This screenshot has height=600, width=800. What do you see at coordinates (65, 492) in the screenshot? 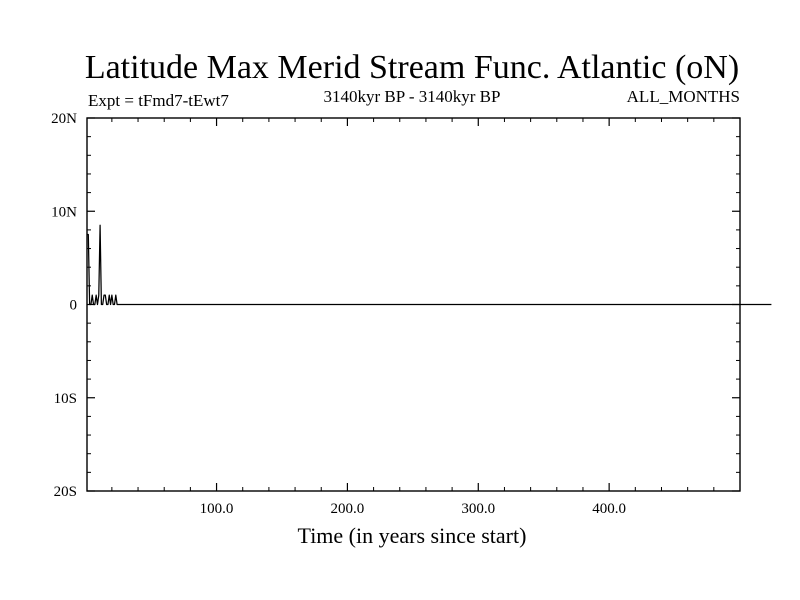
I see `y-tick-label-4: 20S` at bounding box center [65, 492].